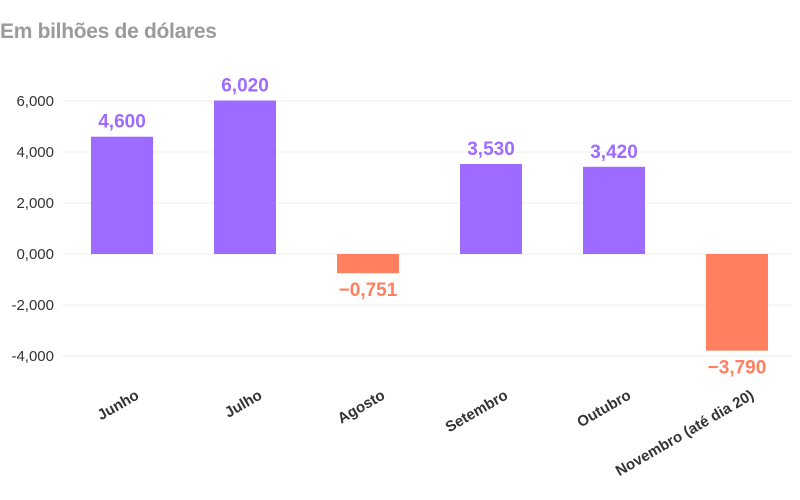  I want to click on x-tick-label: Agosto, so click(361, 407).